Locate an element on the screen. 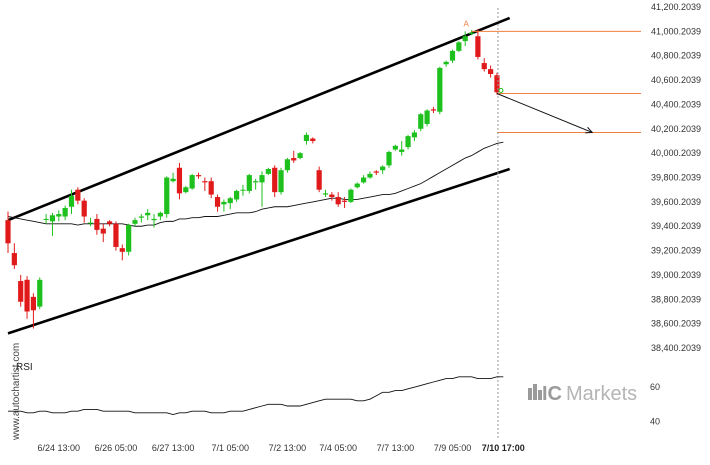  rsi-title: RSI is located at coordinates (24, 367).